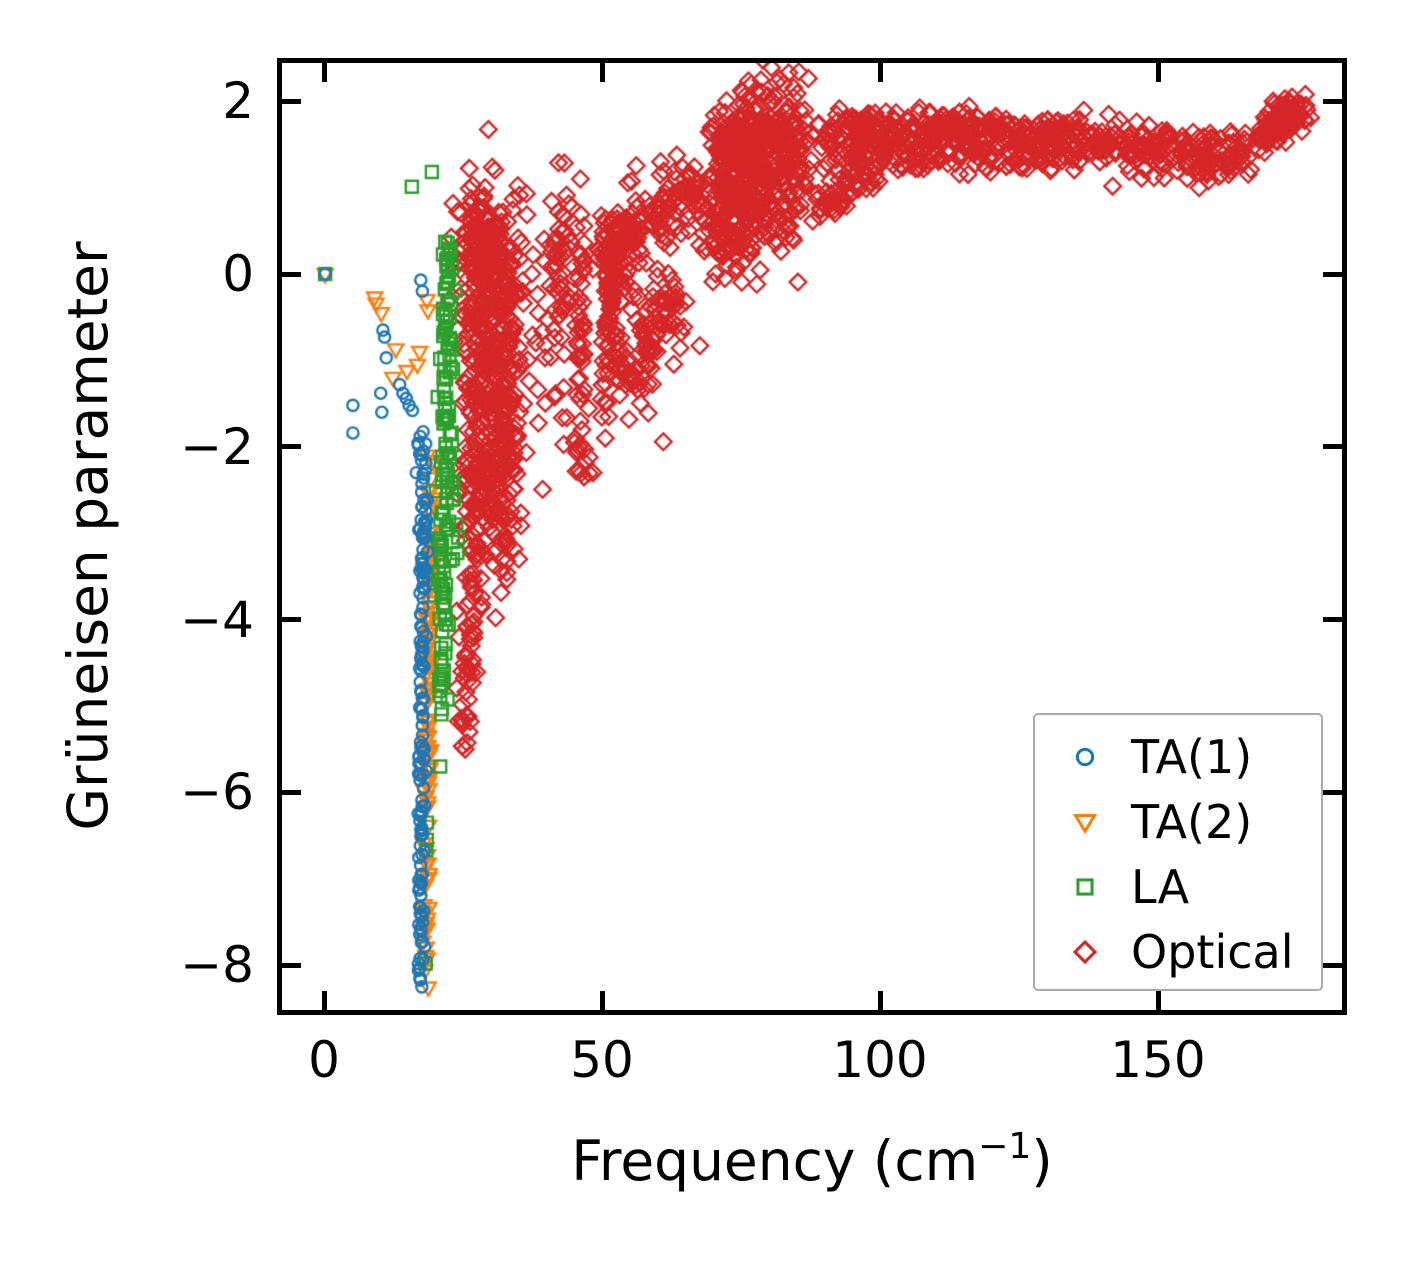 This screenshot has height=1264, width=1406. What do you see at coordinates (1005, 1146) in the screenshot?
I see `x-axis-title-superscript: −1` at bounding box center [1005, 1146].